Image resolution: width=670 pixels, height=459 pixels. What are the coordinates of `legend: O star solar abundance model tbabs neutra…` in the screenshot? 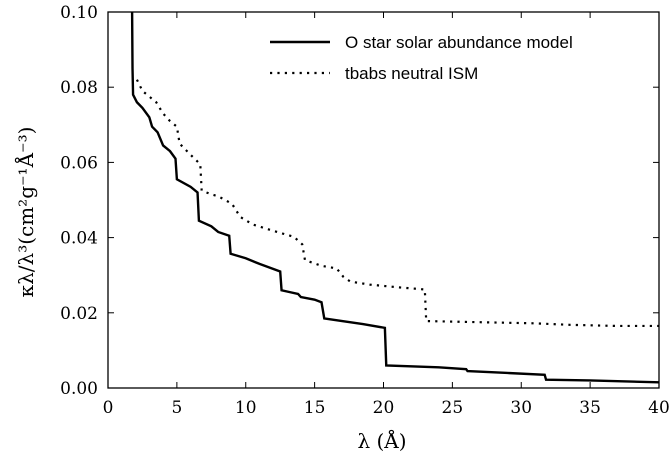 It's located at (421, 58).